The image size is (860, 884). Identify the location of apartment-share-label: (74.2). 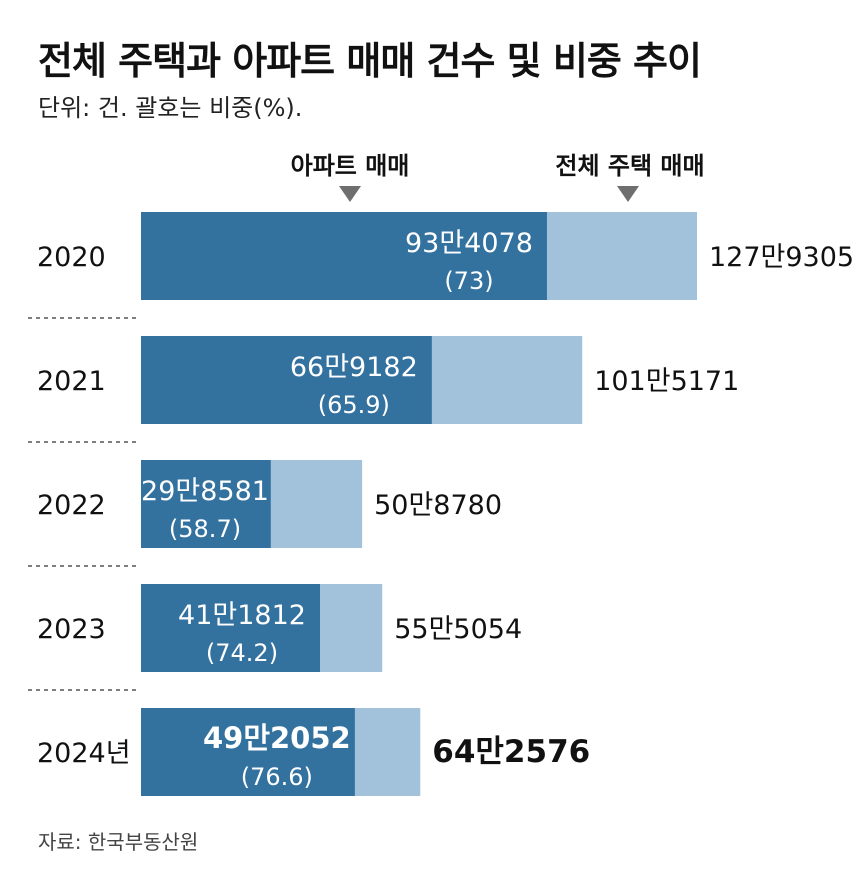
(242, 653).